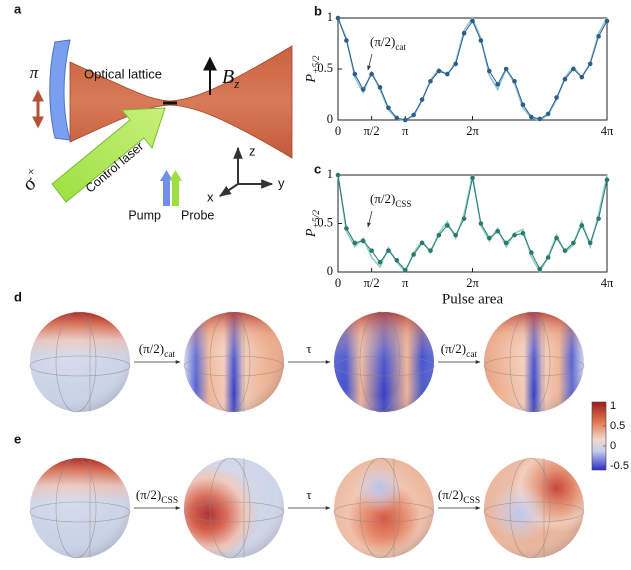 The width and height of the screenshot is (631, 570). Describe the element at coordinates (123, 73) in the screenshot. I see `lattice-label: Optical lattice` at that location.